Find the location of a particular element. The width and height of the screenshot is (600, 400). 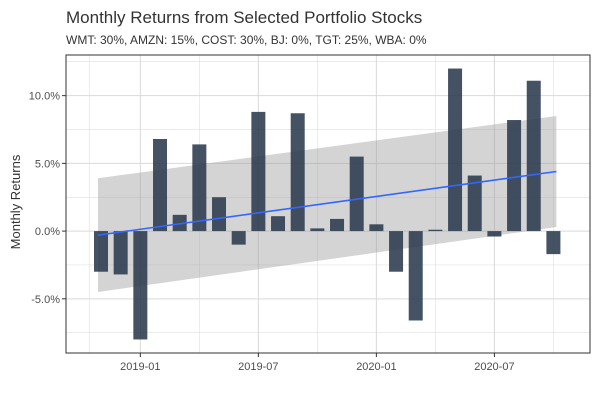

x-tick-label: 2020-07 is located at coordinates (494, 367).